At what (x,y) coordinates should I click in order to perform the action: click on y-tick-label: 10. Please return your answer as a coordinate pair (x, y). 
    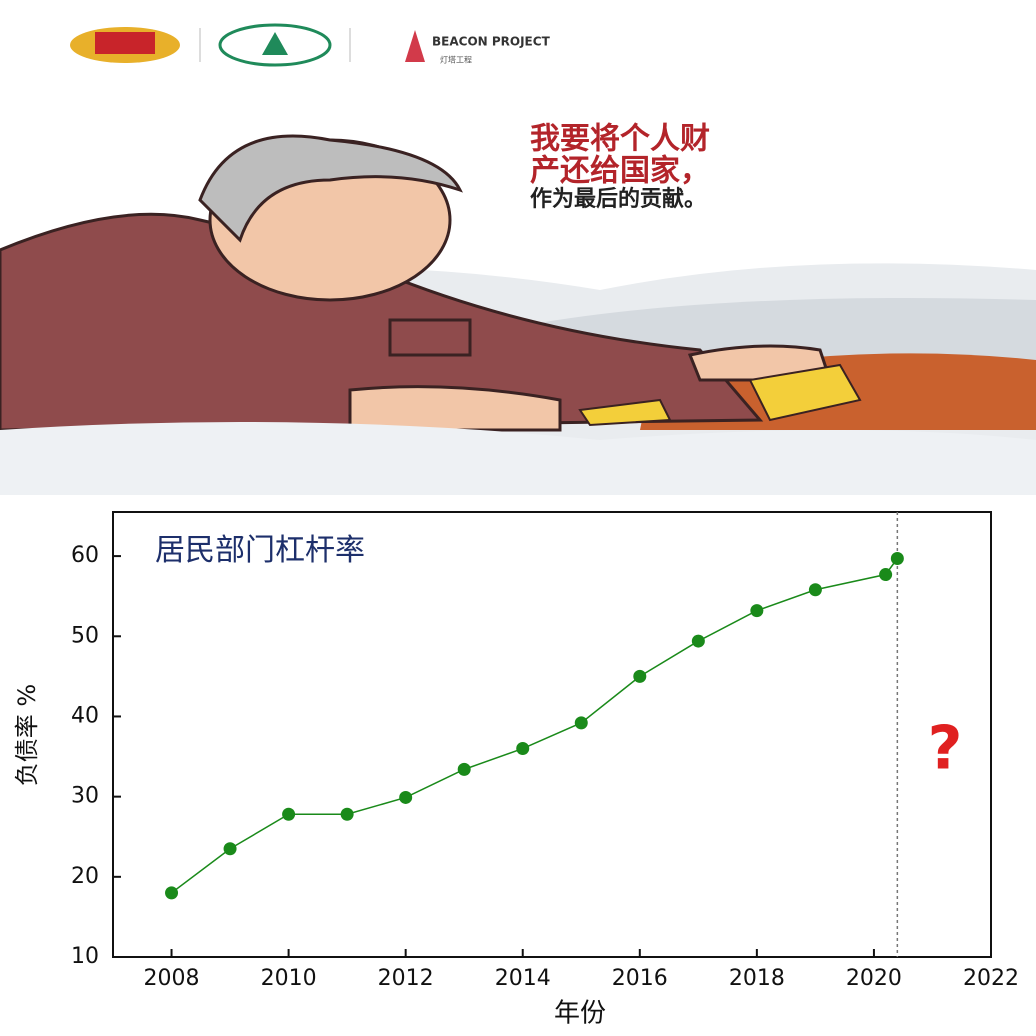
    Looking at the image, I should click on (85, 956).